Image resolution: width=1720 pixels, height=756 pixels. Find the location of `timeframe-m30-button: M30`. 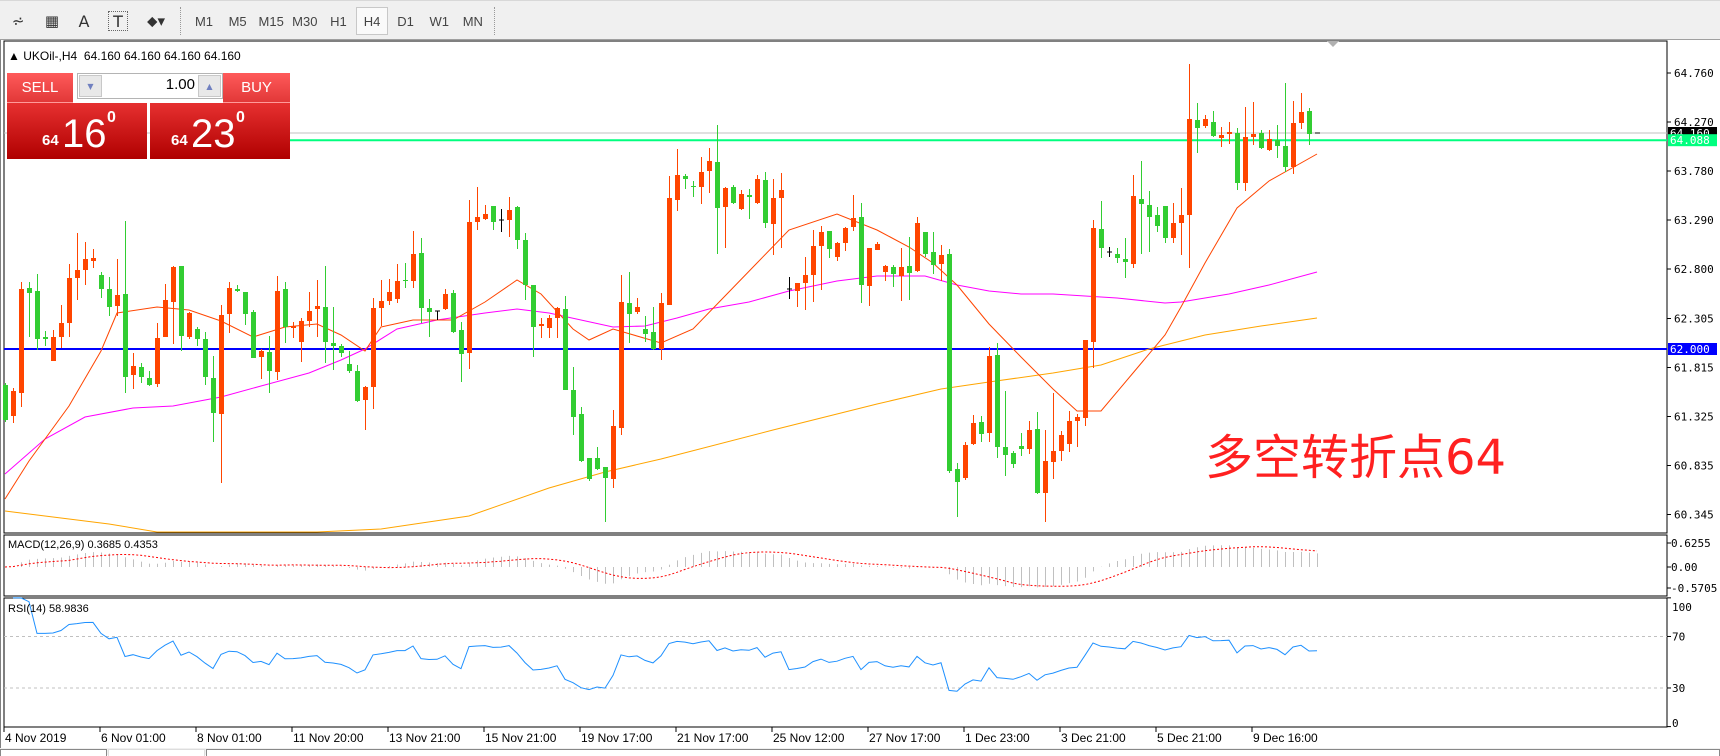

timeframe-m30-button: M30 is located at coordinates (305, 21).